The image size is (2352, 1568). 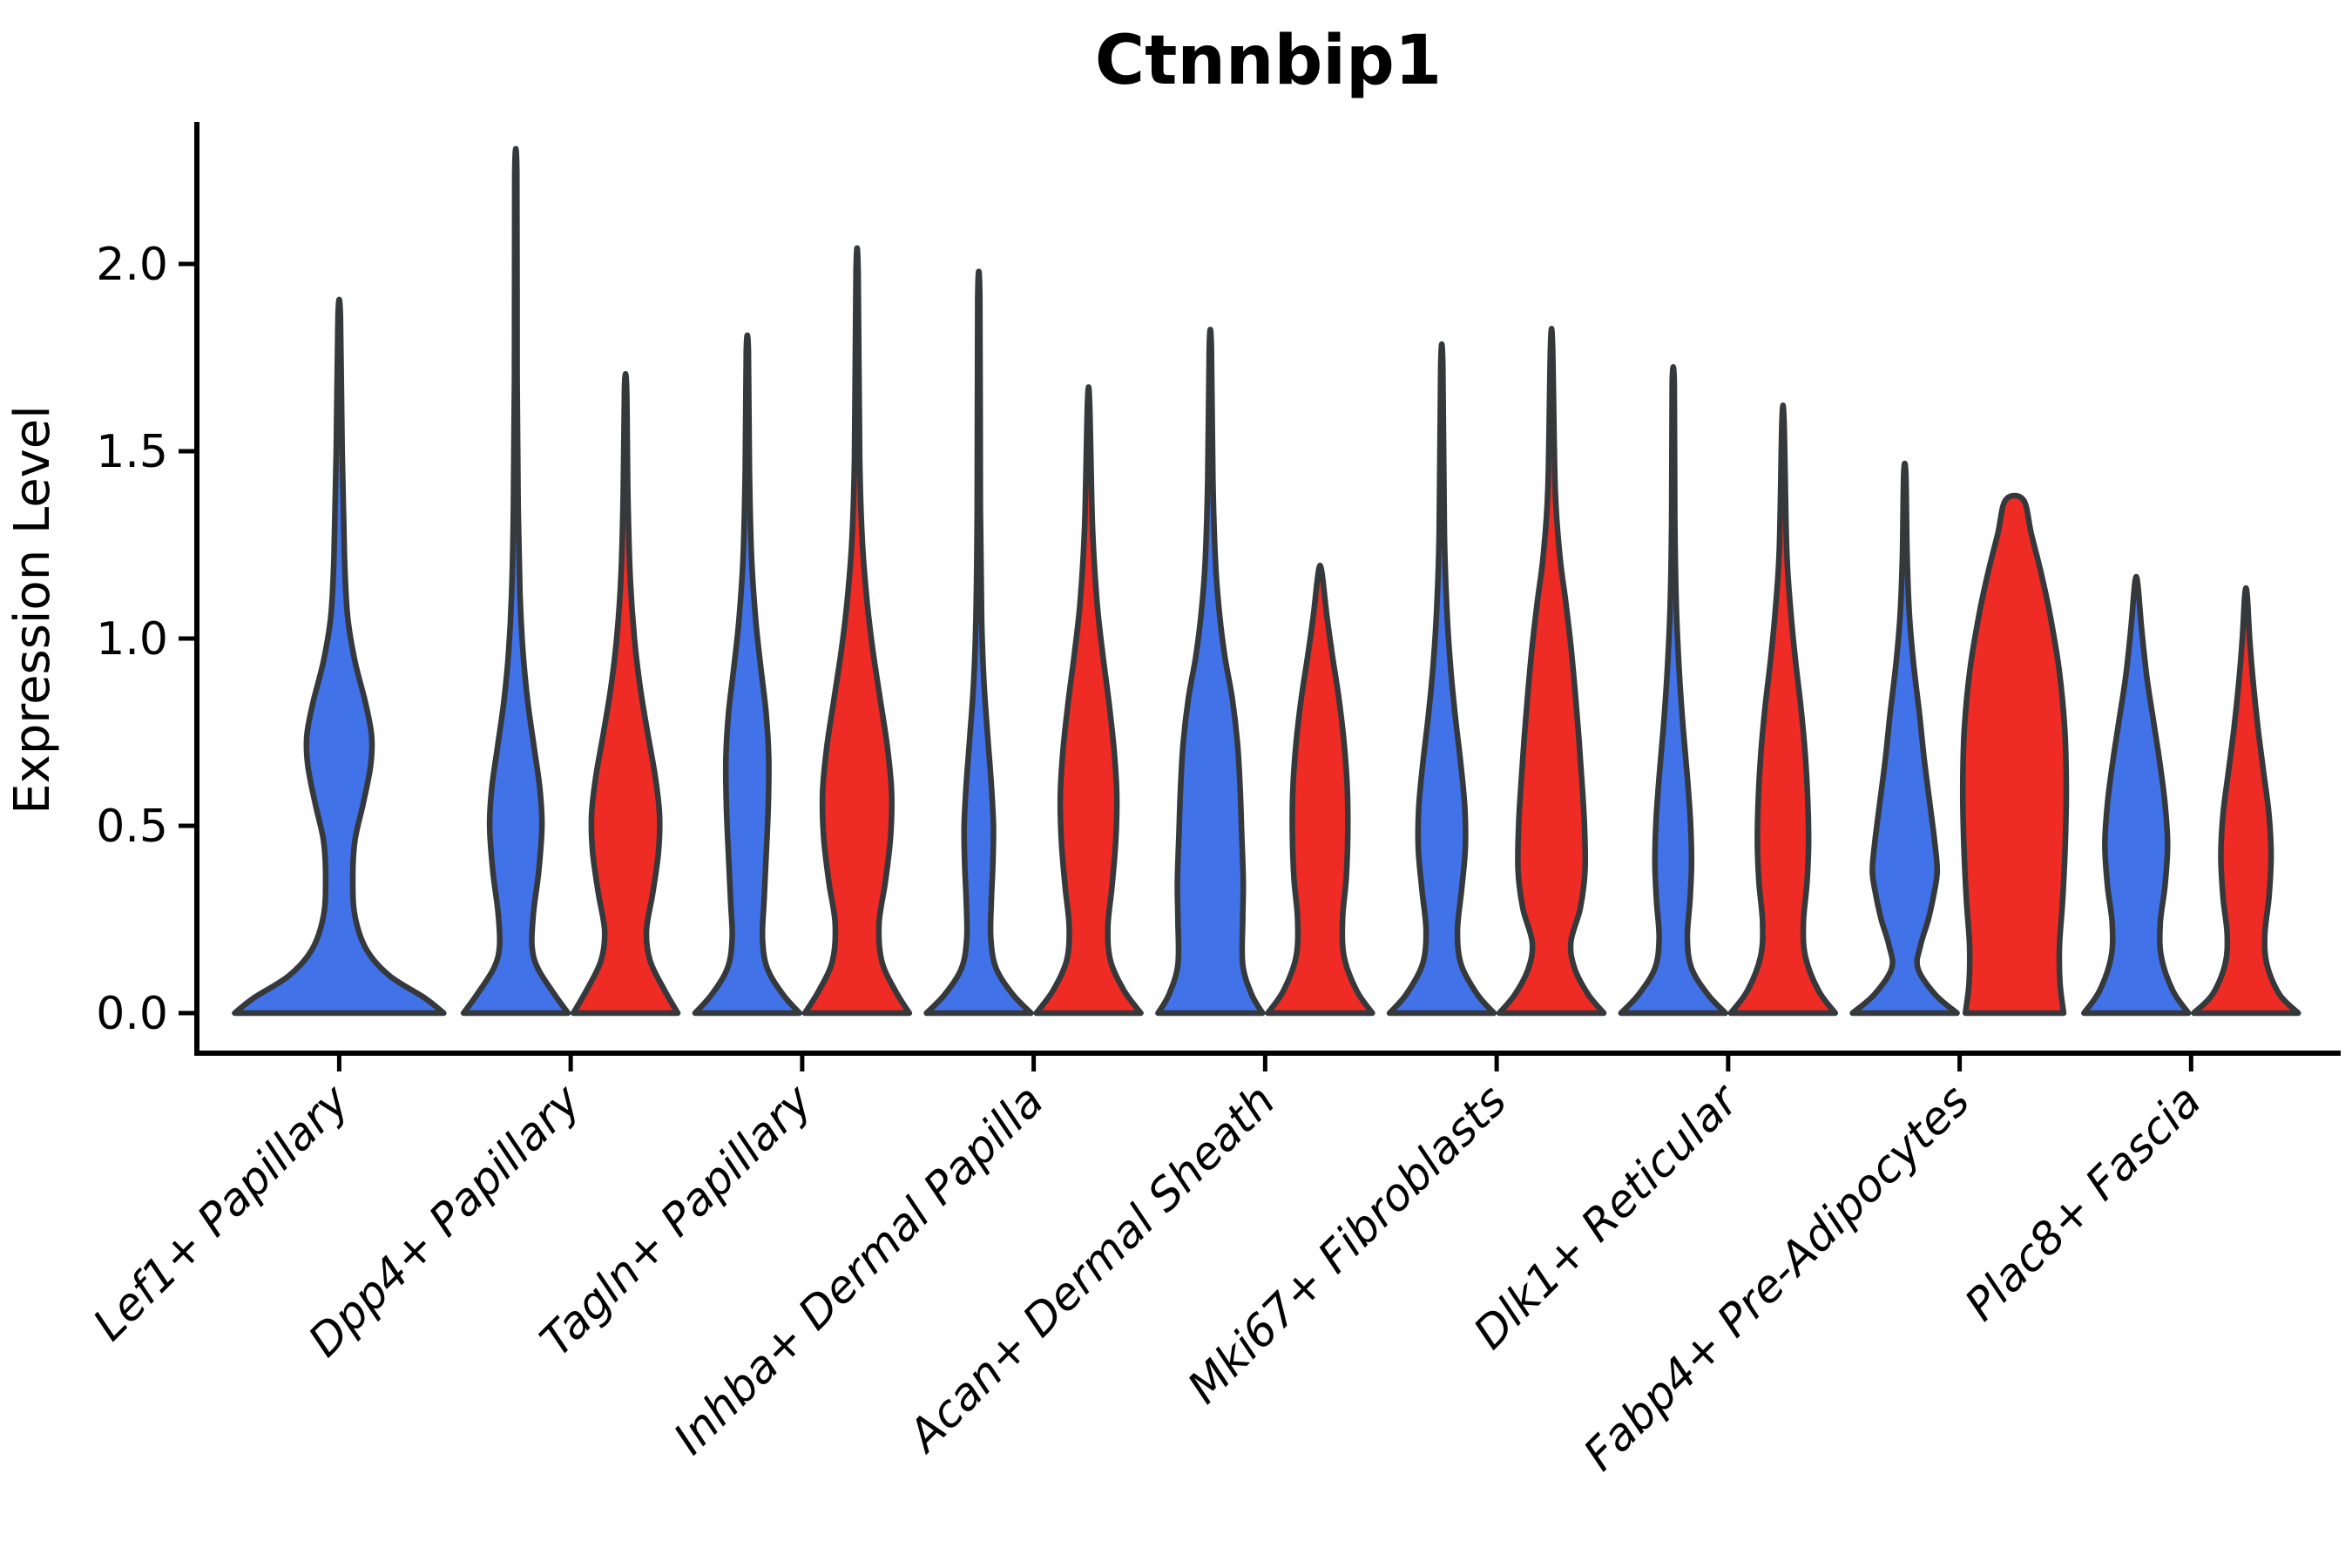 I want to click on y-tick-label: 0.0, so click(x=132, y=1014).